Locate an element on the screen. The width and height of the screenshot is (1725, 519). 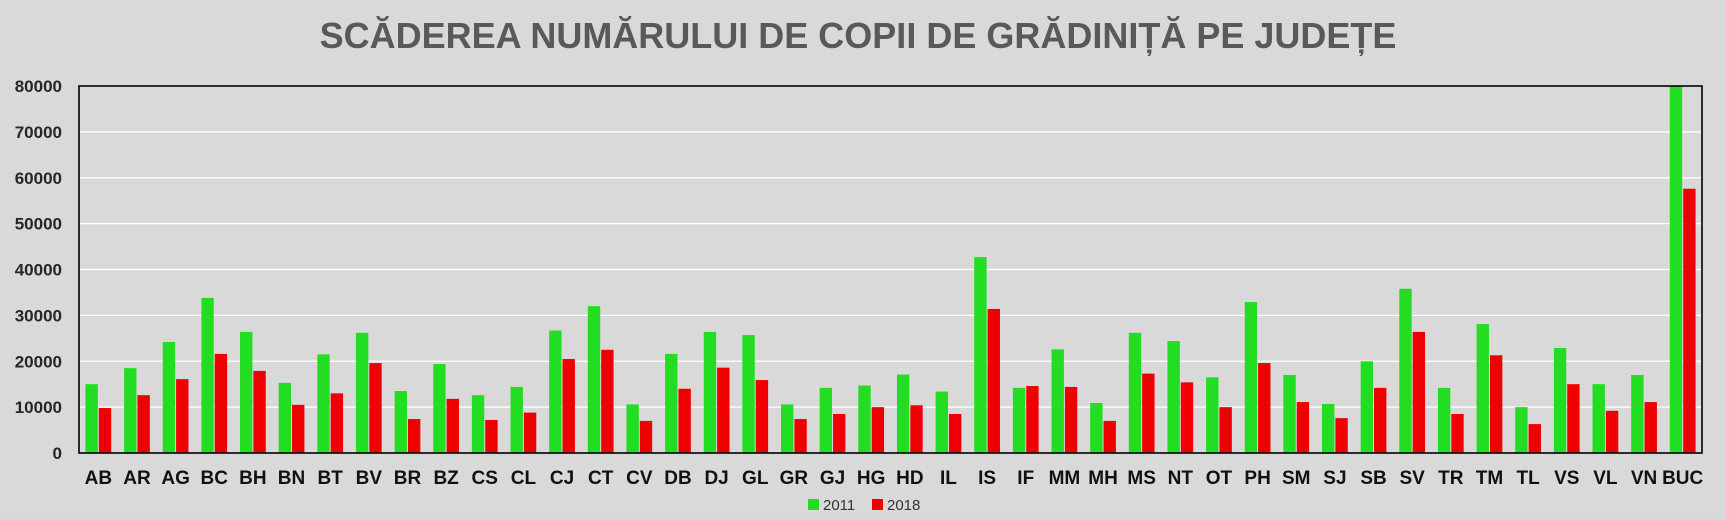
bar-2011-CJ is located at coordinates (555, 391).